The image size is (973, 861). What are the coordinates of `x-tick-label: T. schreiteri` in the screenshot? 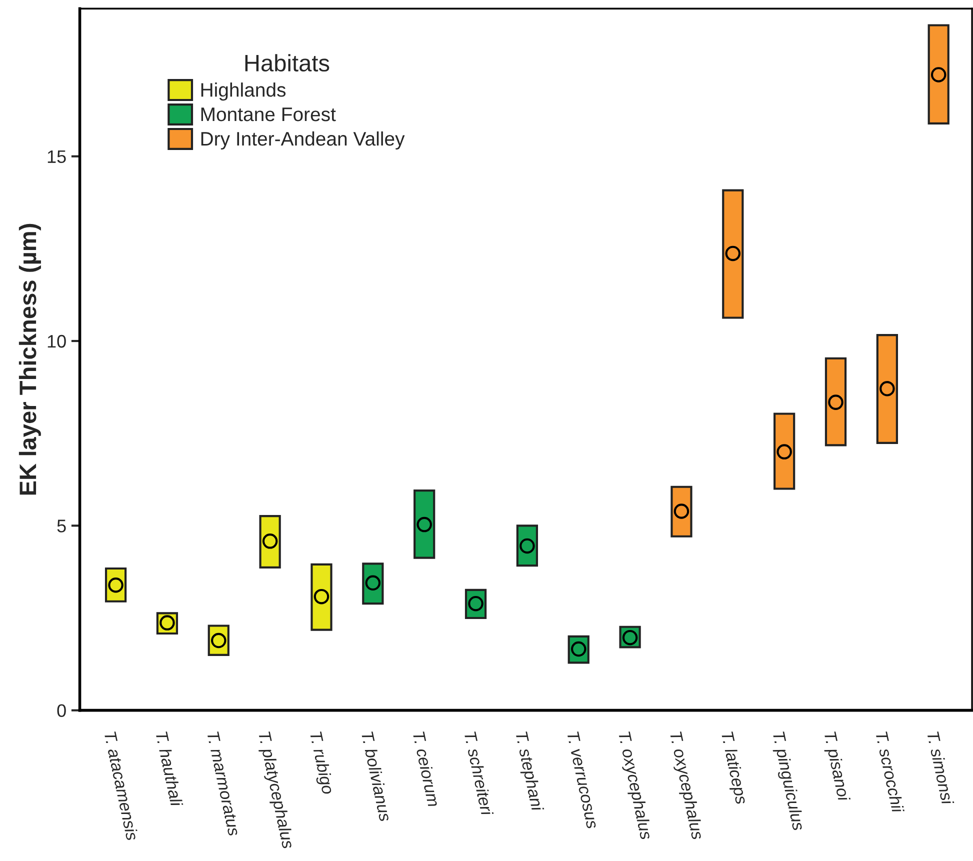 It's located at (479, 773).